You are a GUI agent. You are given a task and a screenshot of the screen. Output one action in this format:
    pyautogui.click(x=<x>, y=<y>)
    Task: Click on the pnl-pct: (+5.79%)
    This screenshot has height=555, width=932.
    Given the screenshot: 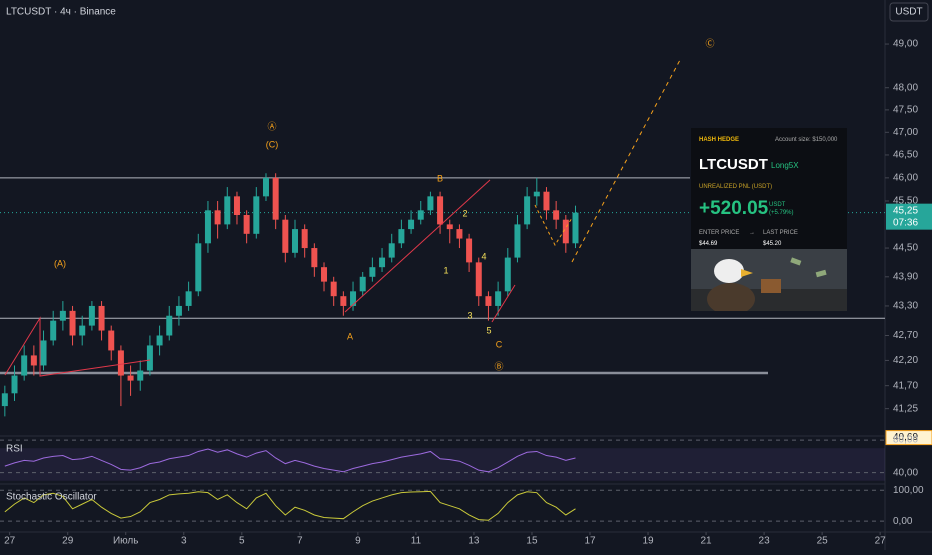 What is the action you would take?
    pyautogui.click(x=781, y=213)
    